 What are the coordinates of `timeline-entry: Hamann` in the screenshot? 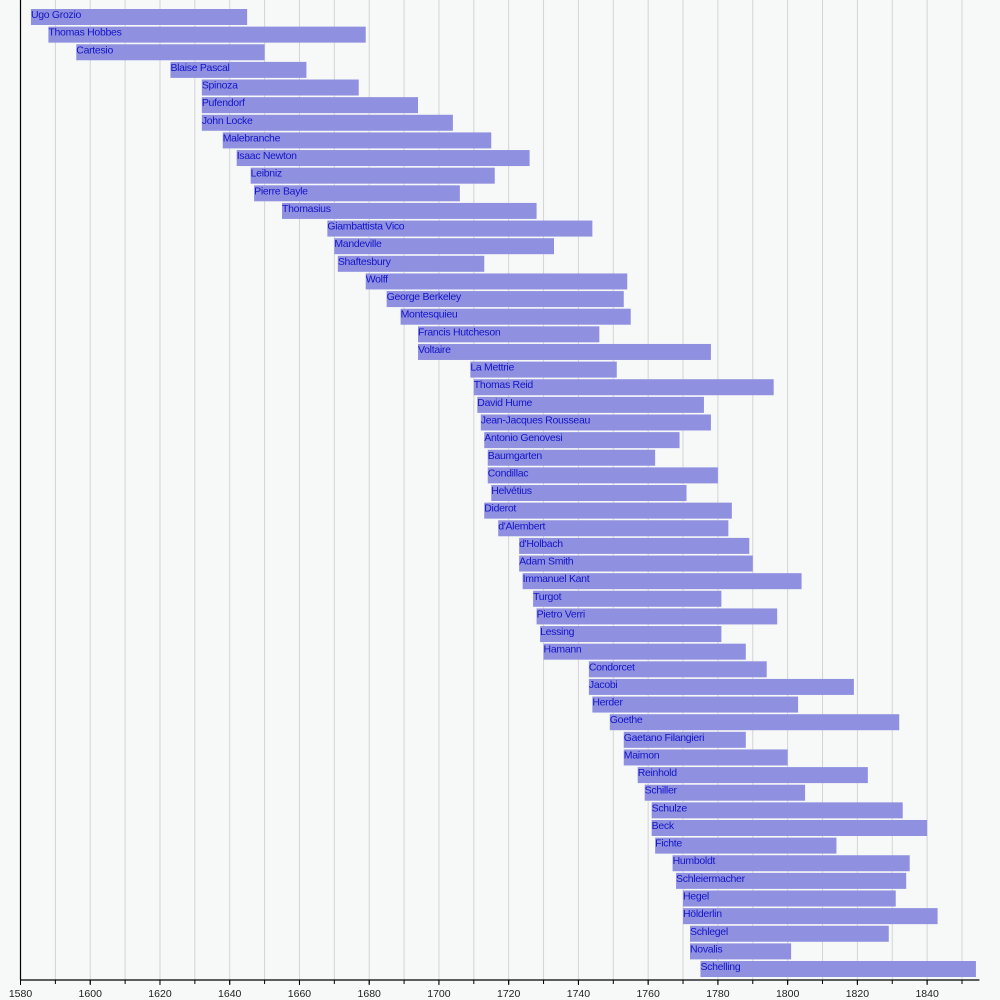 It's located at (644, 651).